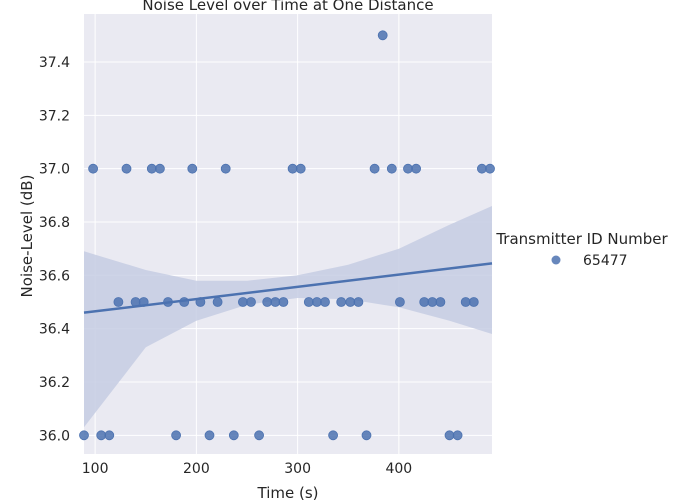 The image size is (681, 500). Describe the element at coordinates (581, 249) in the screenshot. I see `legend: Transmitter ID Number 65477` at that location.